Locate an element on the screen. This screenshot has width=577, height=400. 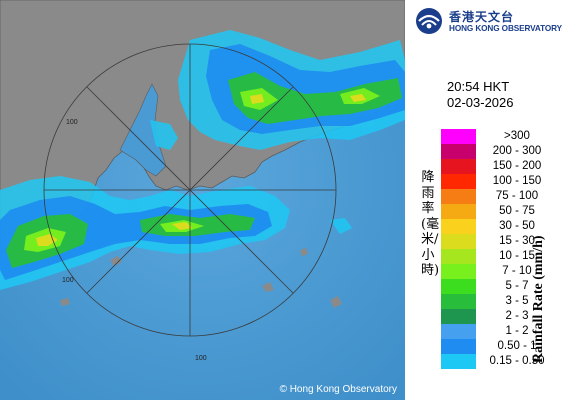
legend-range-label: 7 - 10 is located at coordinates (517, 271).